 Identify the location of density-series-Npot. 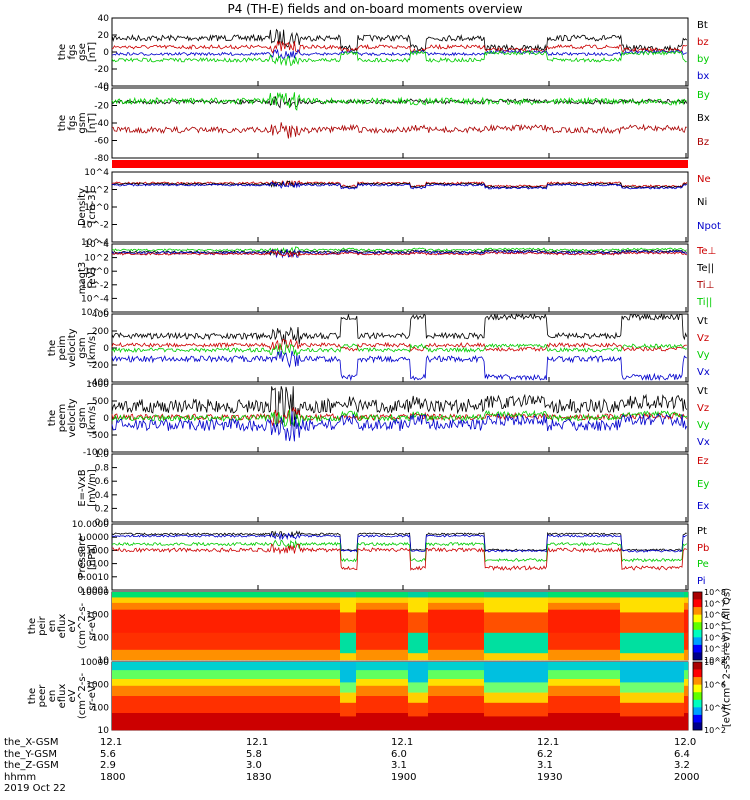
(399, 185).